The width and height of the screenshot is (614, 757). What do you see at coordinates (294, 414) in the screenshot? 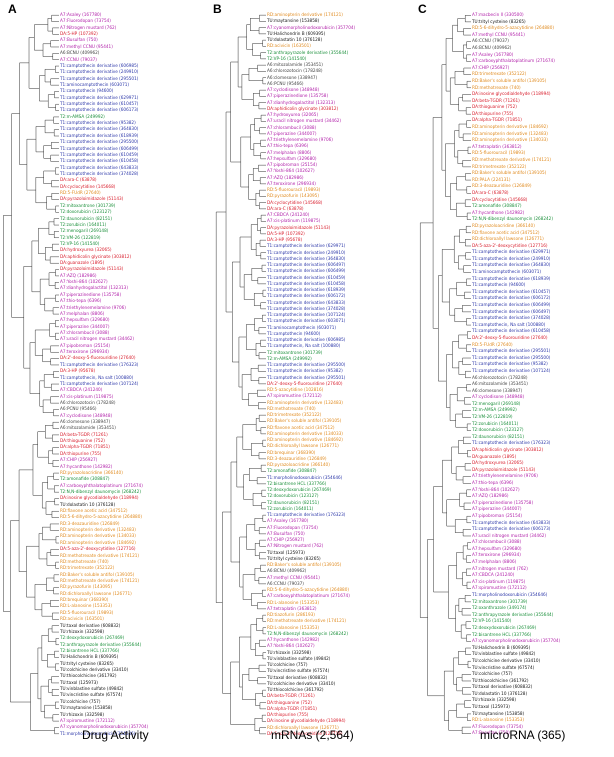
I see `leaf-label: RD:trimetrexate (352122)` at bounding box center [294, 414].